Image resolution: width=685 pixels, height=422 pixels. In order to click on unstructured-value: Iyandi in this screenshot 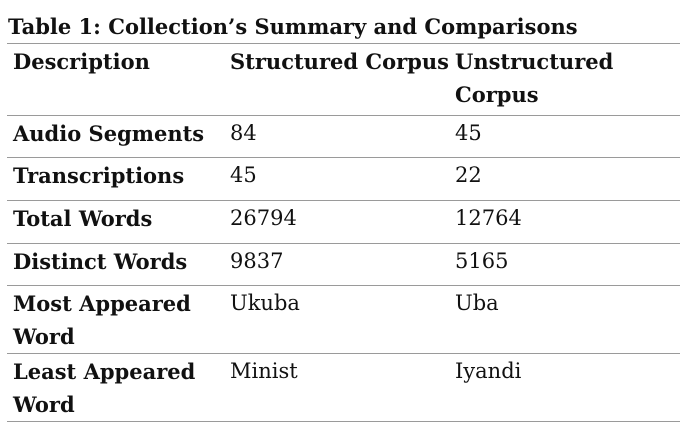, I will do `click(488, 371)`.